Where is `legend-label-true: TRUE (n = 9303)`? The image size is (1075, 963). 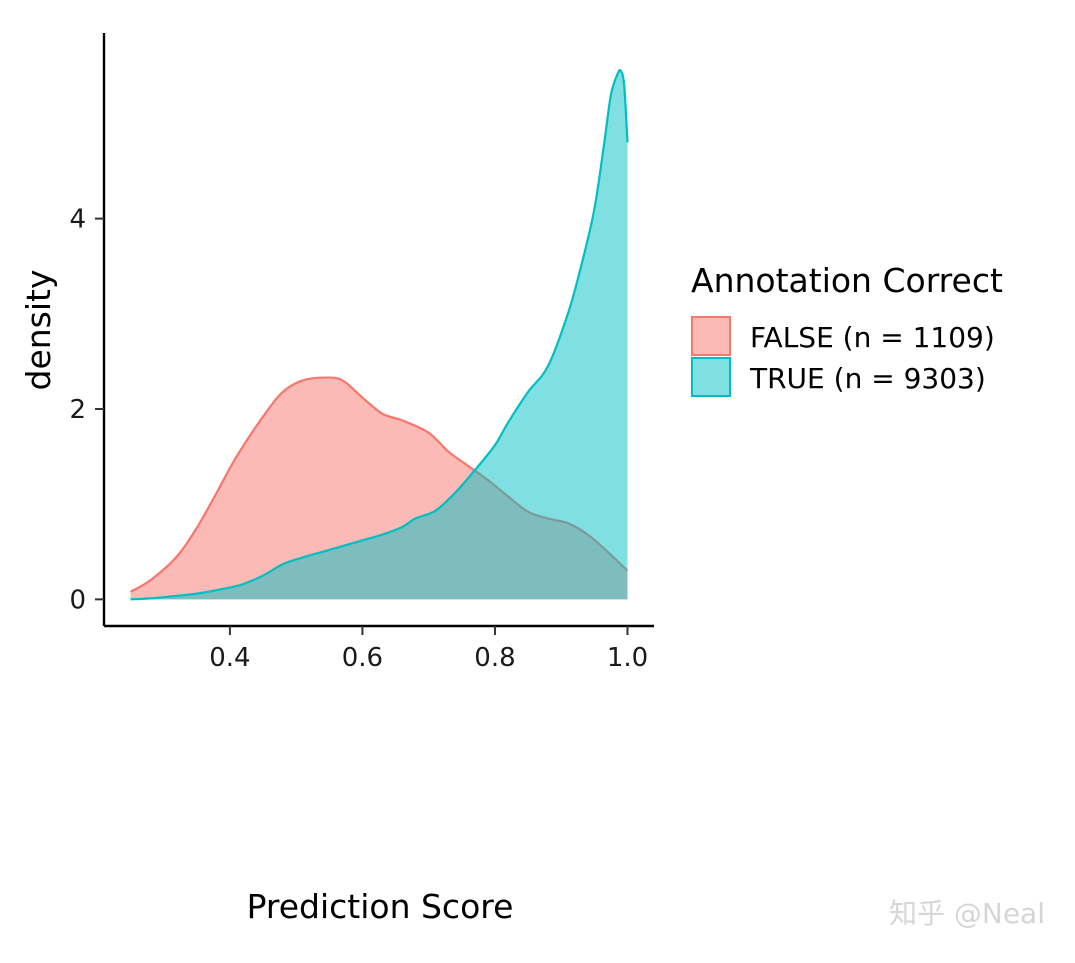 legend-label-true: TRUE (n = 9303) is located at coordinates (867, 378).